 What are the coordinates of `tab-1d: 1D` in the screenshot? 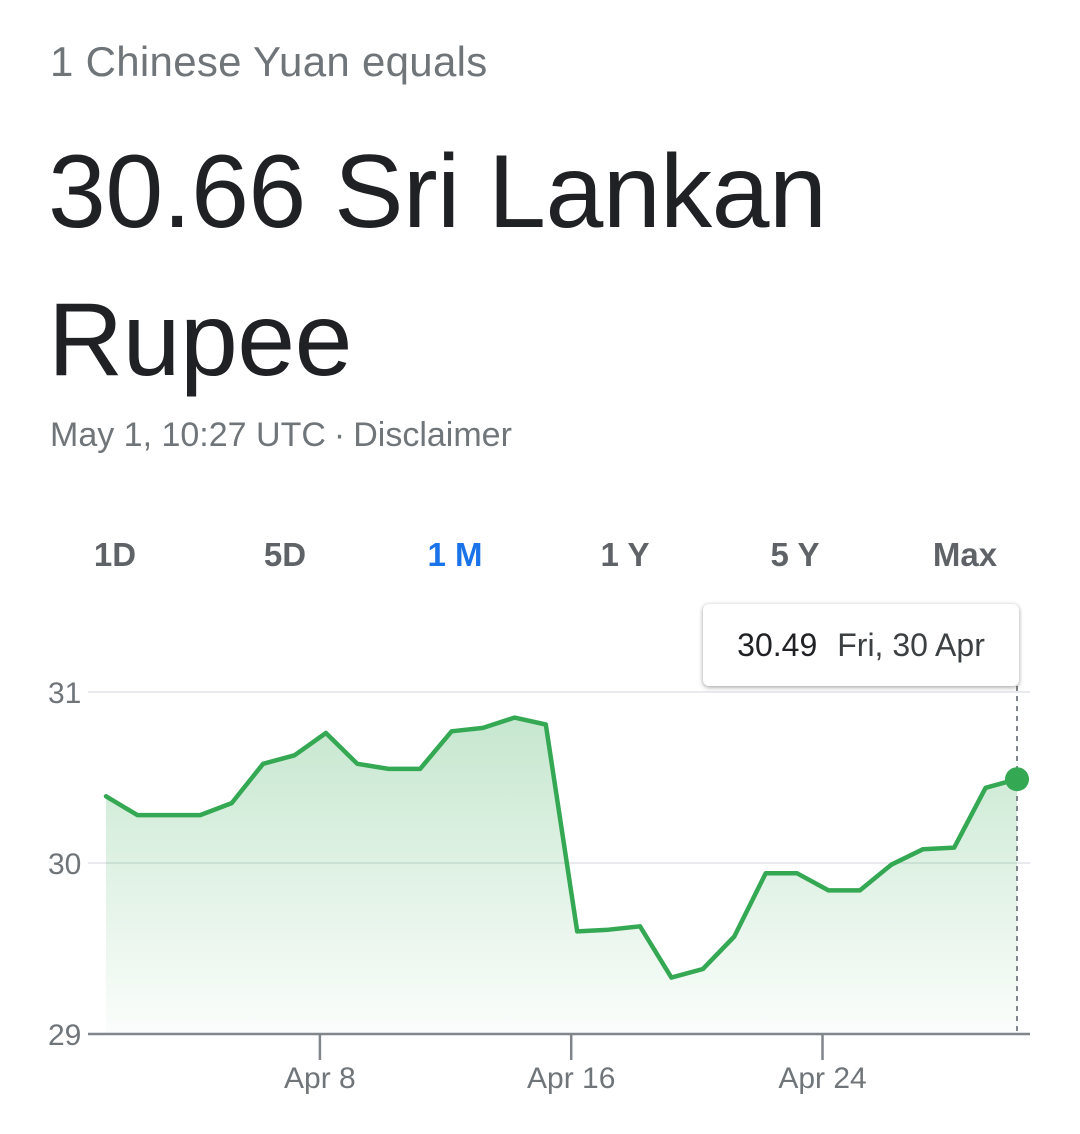 It's located at (115, 555).